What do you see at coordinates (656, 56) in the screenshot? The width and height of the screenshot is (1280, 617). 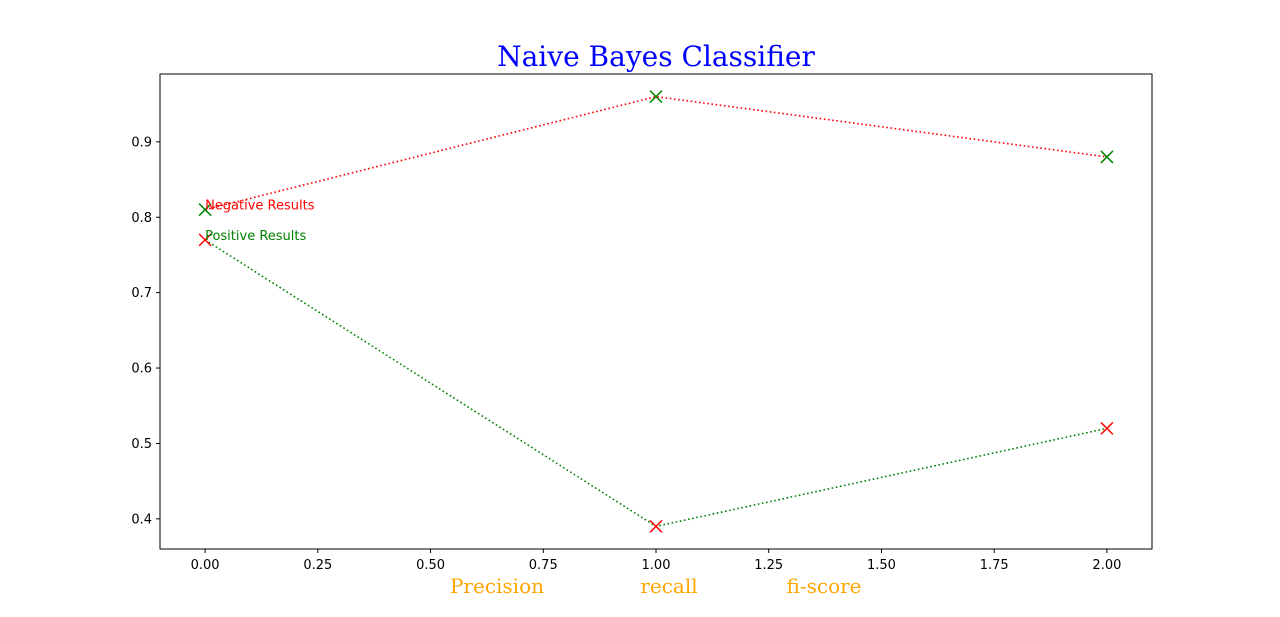 I see `chart-title: Naive Bayes Classifier` at bounding box center [656, 56].